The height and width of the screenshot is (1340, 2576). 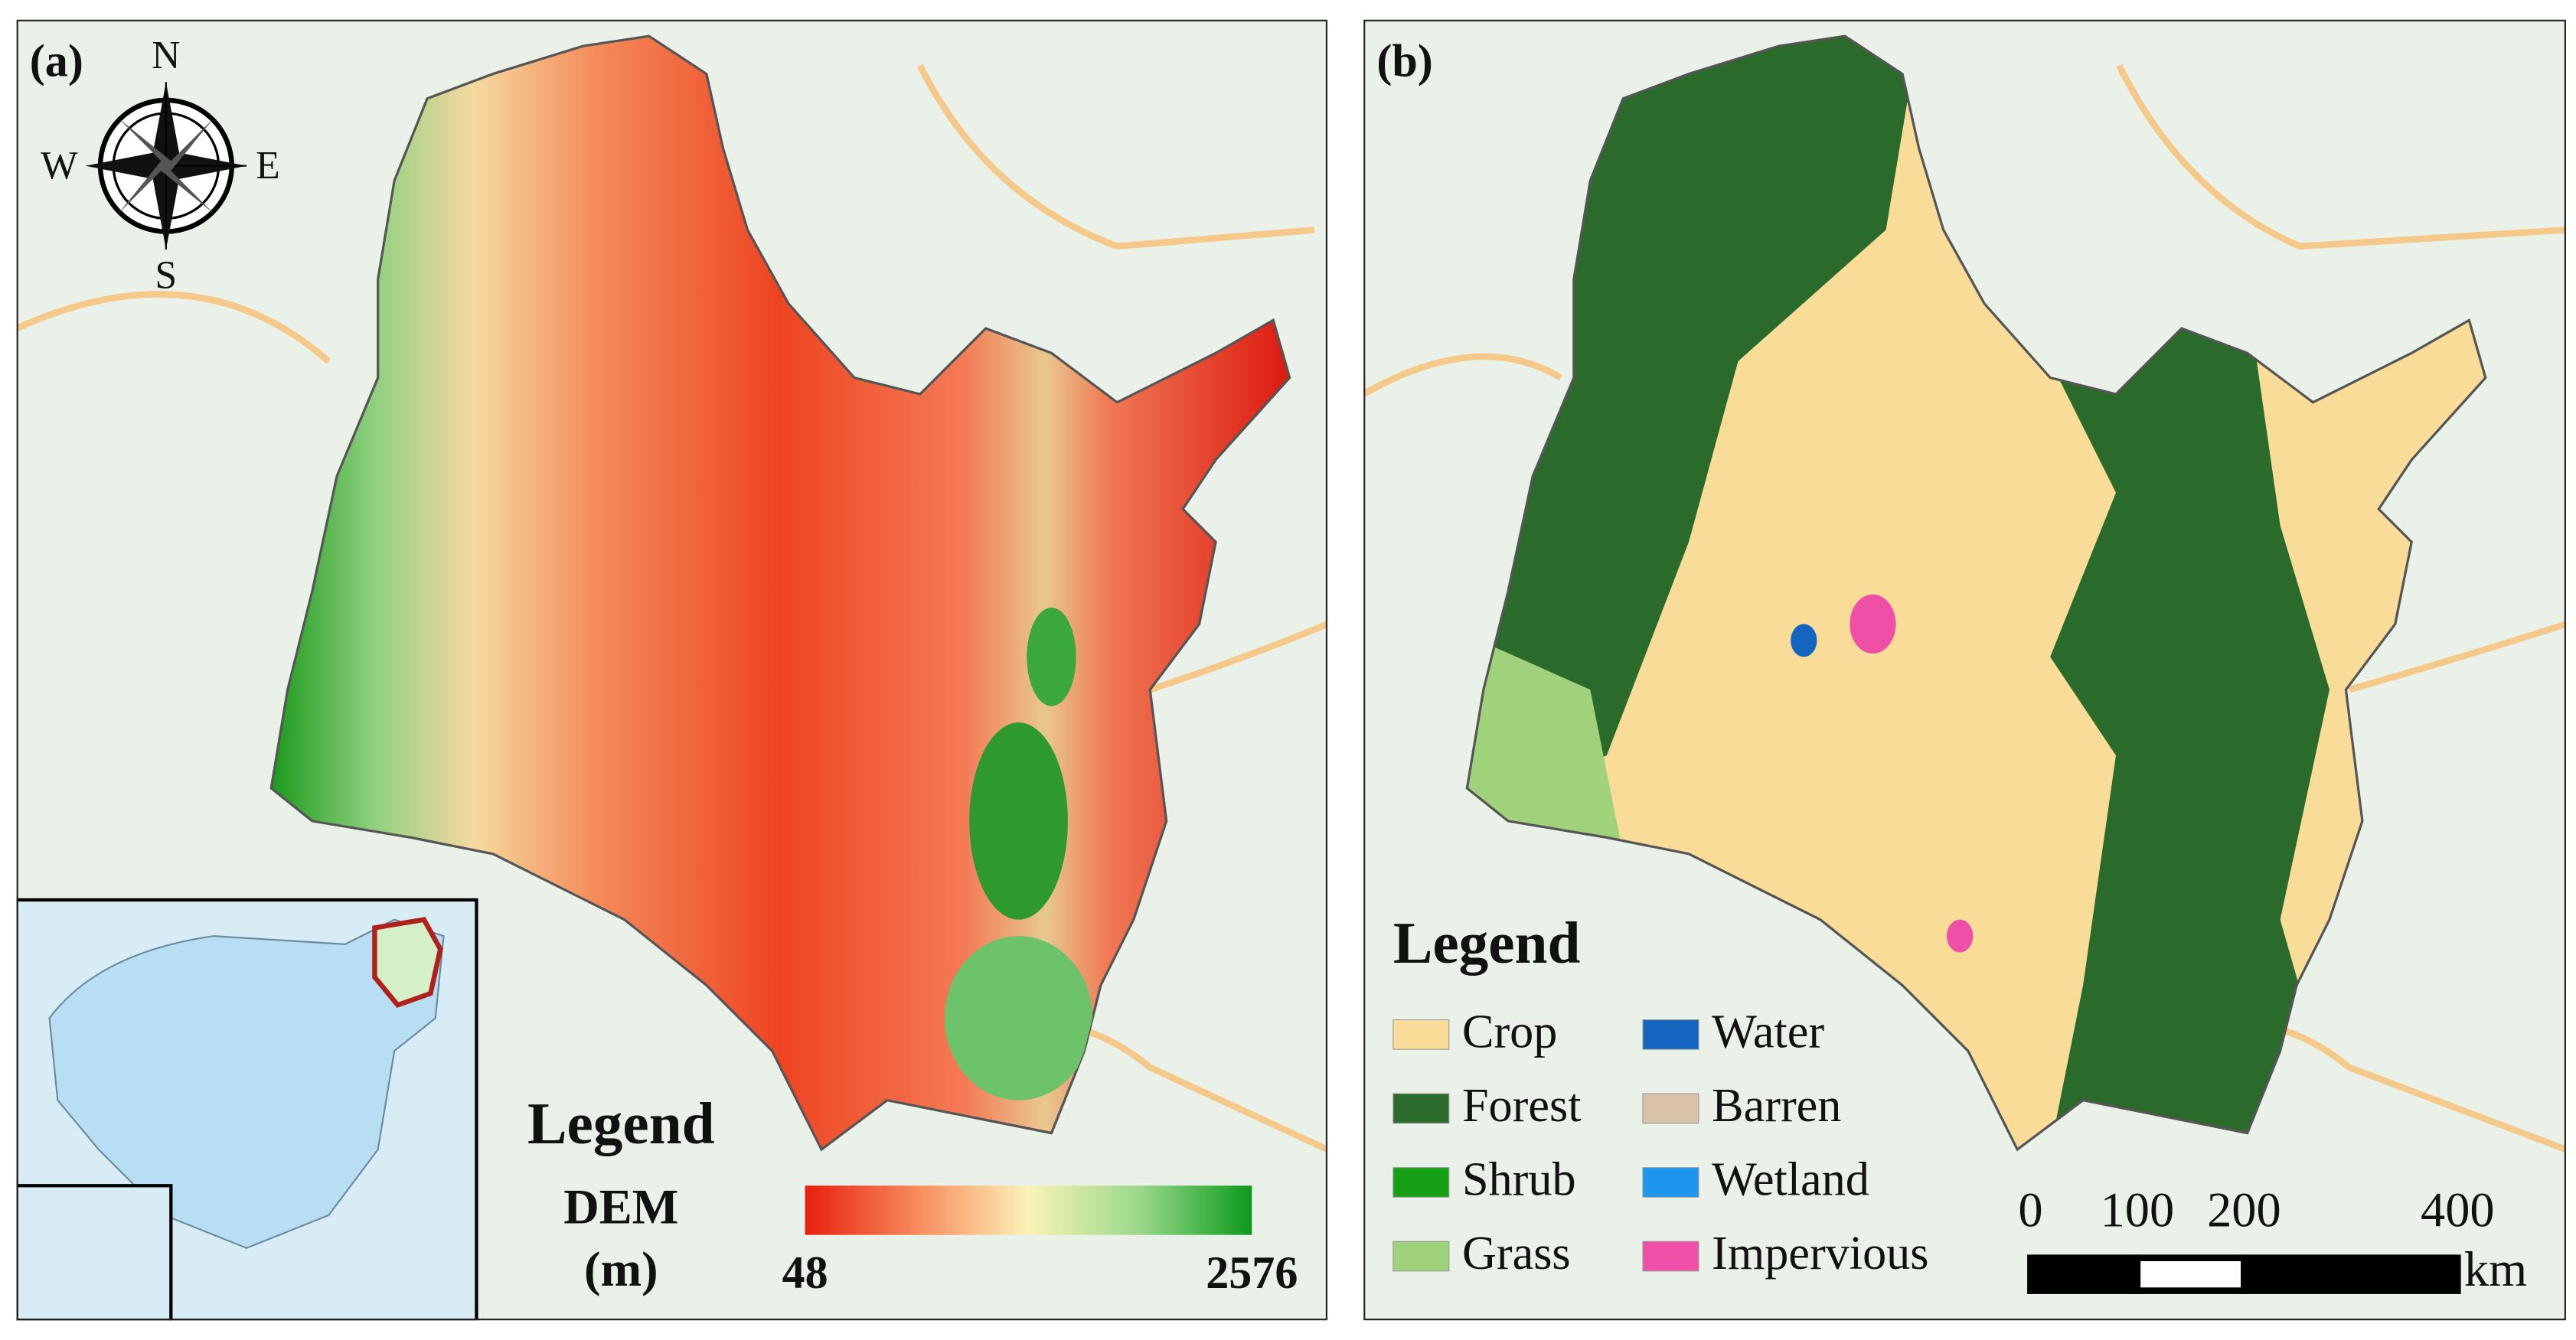 What do you see at coordinates (57, 60) in the screenshot?
I see `panel-label: (a)` at bounding box center [57, 60].